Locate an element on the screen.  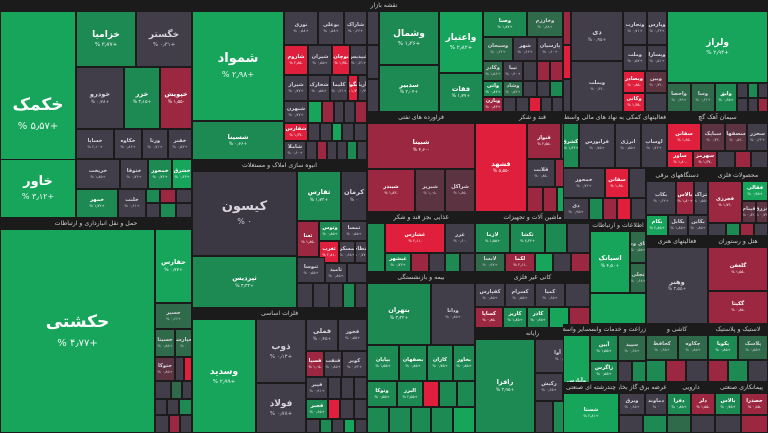
tile-fsepa: فسپا -۱٫۰۵ % is located at coordinates (315, 364).